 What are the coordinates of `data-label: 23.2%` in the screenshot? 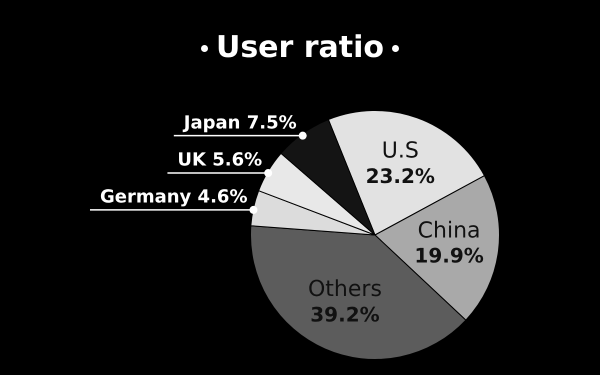 It's located at (400, 176).